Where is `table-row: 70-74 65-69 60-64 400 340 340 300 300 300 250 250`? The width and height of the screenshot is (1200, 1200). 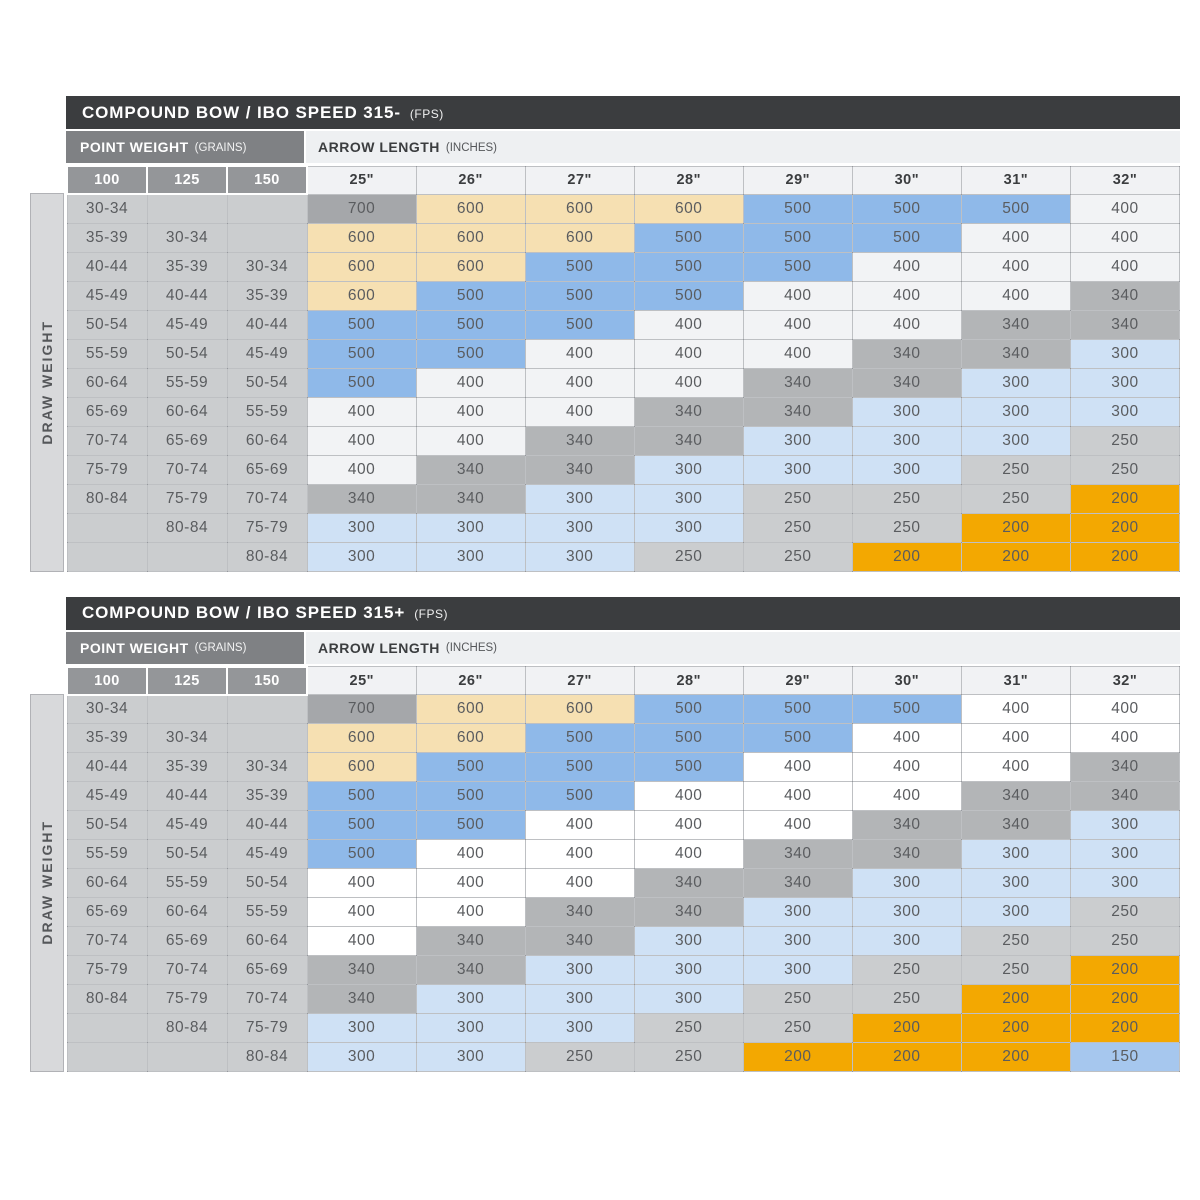
table-row: 70-74 65-69 60-64 400 340 340 300 300 300 250 250 is located at coordinates (623, 941).